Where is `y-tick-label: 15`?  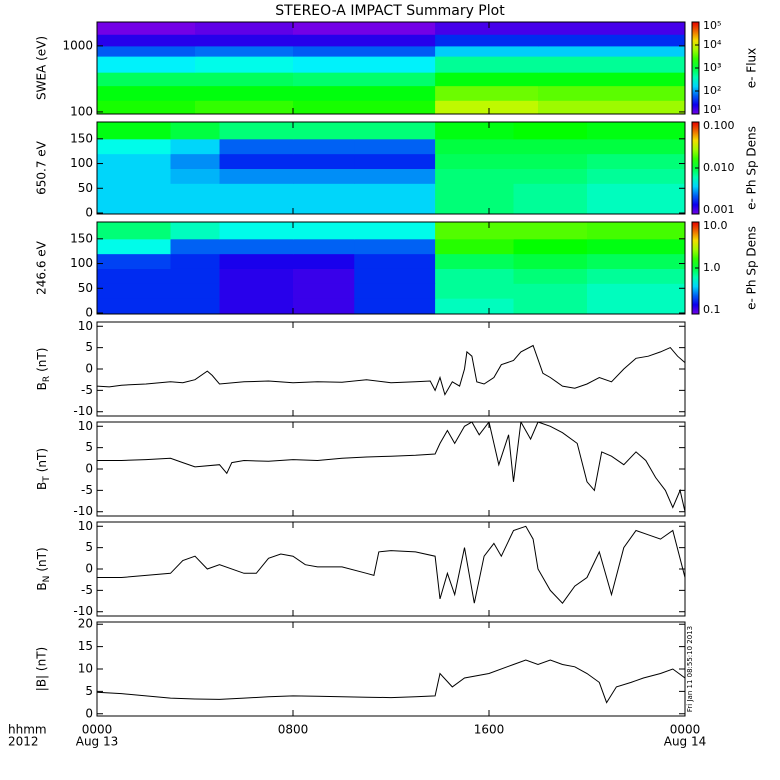 y-tick-label: 15 is located at coordinates (85, 646).